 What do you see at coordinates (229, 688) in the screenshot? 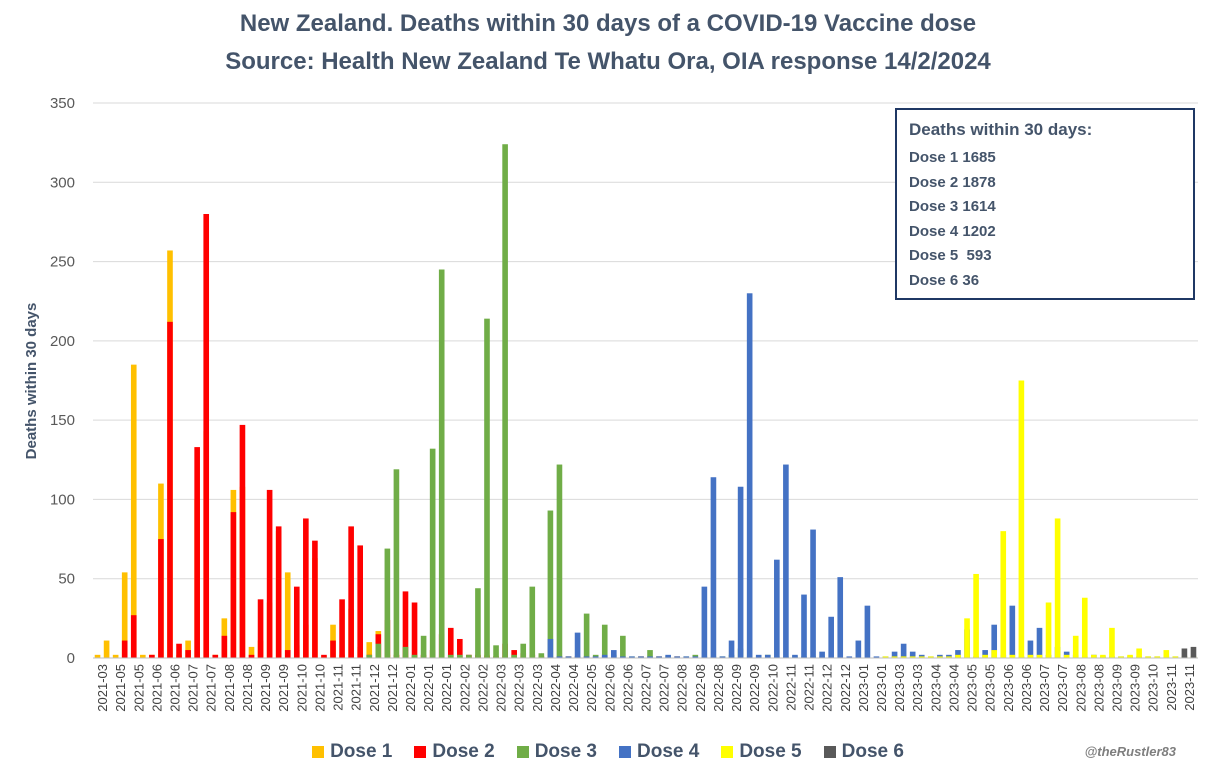
I see `x-tick-label: 2021-08` at bounding box center [229, 688].